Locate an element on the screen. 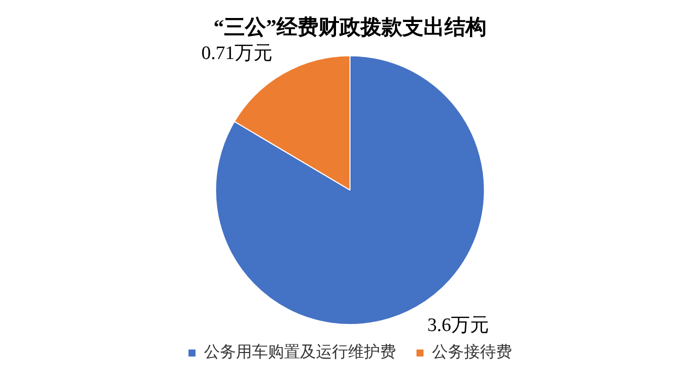 The height and width of the screenshot is (375, 700). data-label: 0.71万元 is located at coordinates (237, 53).